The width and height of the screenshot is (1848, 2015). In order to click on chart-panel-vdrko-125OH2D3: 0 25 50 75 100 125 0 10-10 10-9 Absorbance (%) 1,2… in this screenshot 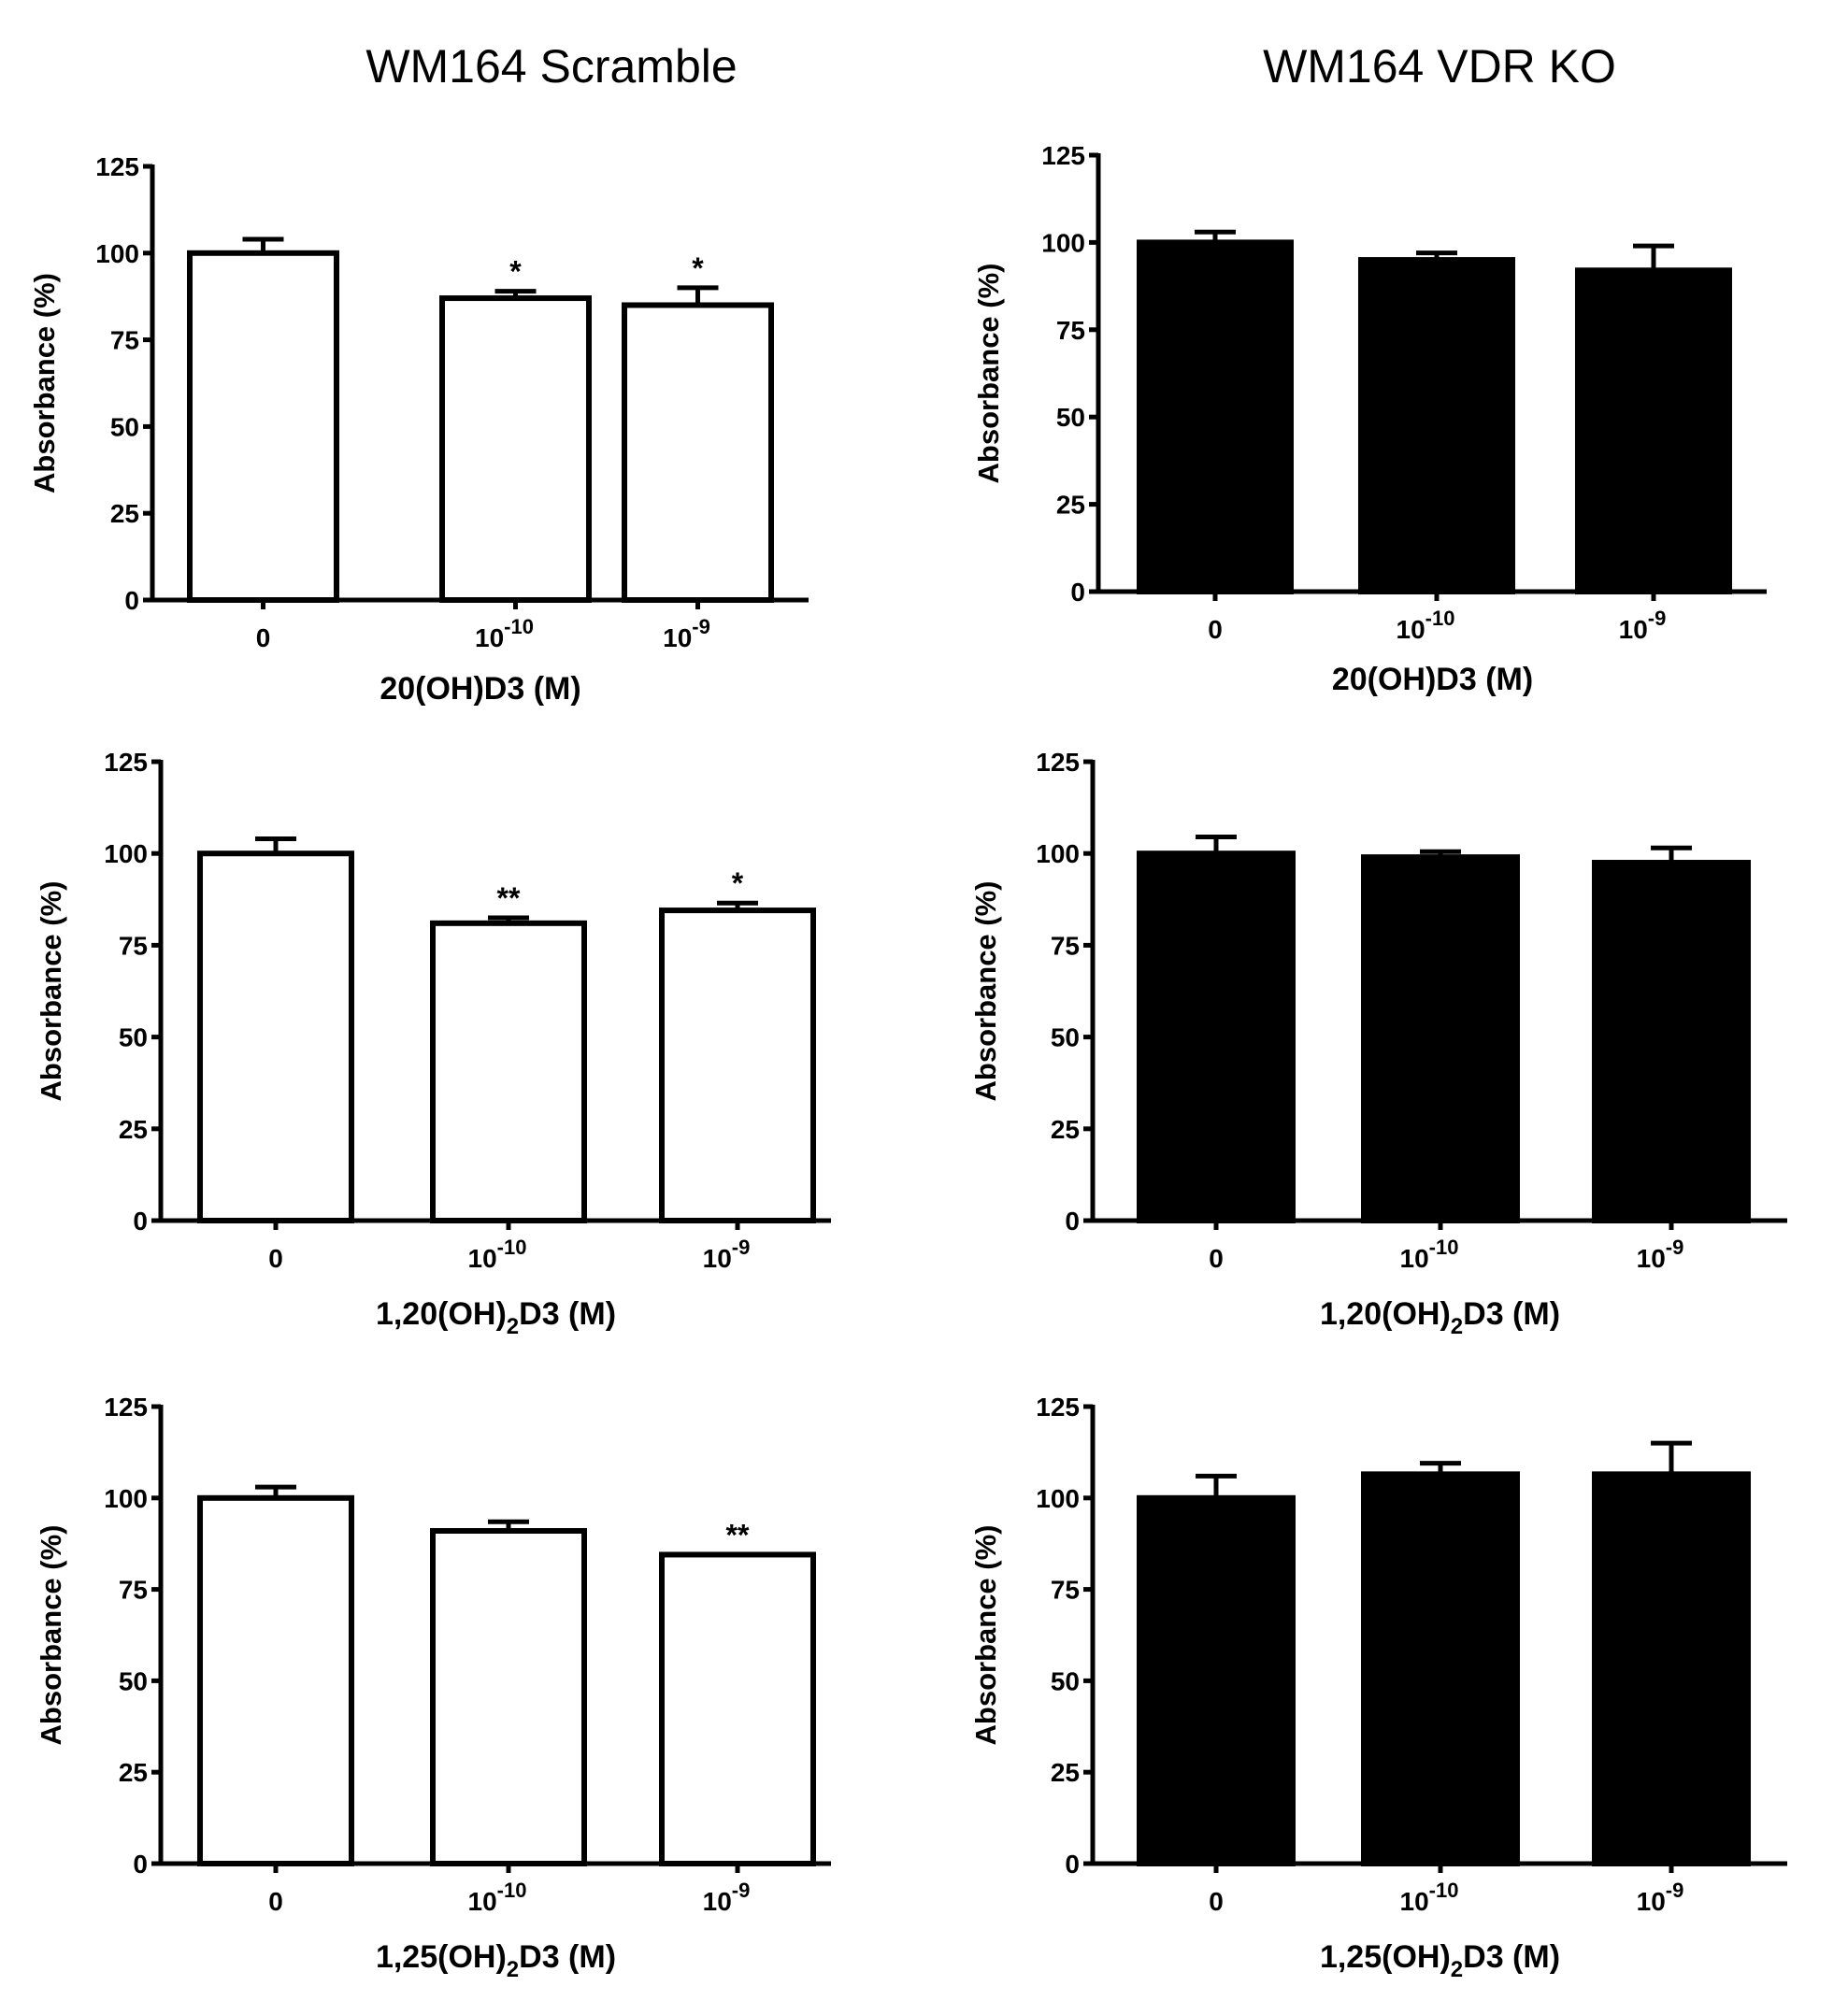, I will do `click(1378, 1687)`.